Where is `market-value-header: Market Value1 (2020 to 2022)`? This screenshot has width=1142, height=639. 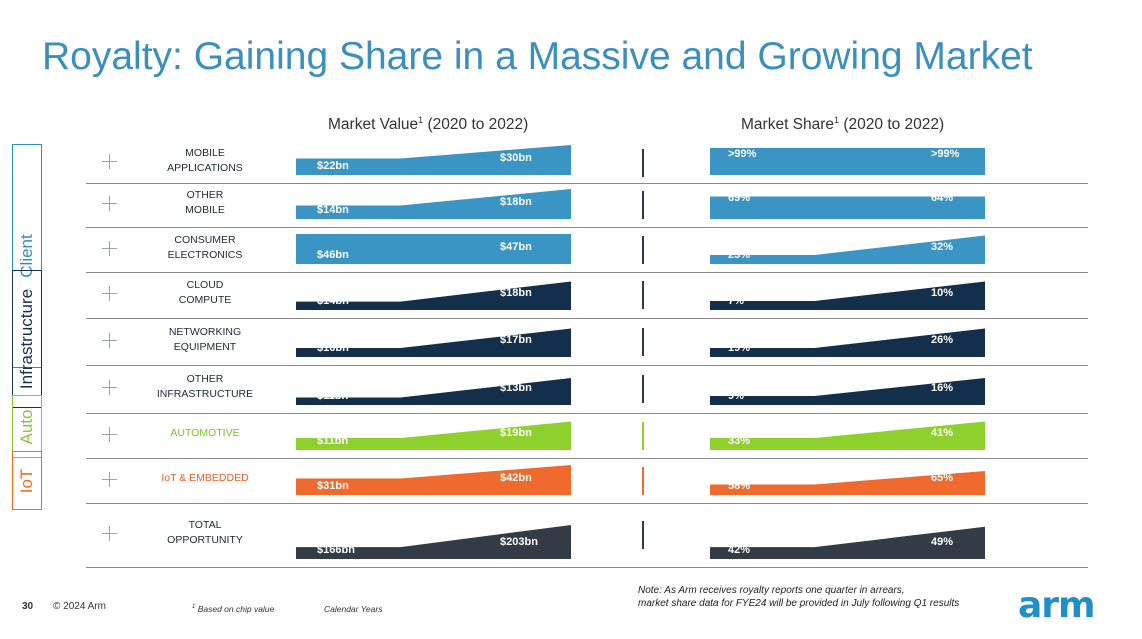 market-value-header: Market Value1 (2020 to 2022) is located at coordinates (428, 124).